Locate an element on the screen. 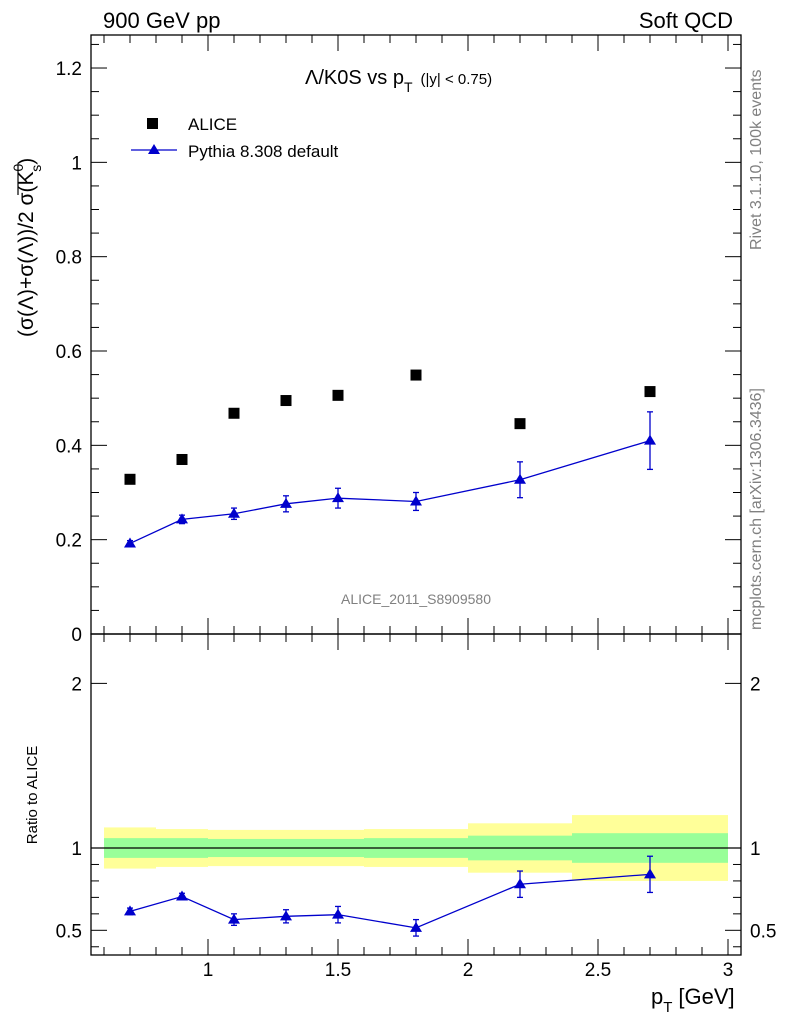 The height and width of the screenshot is (1024, 786). title-main-text: Λ/K0S vs p is located at coordinates (354, 78).